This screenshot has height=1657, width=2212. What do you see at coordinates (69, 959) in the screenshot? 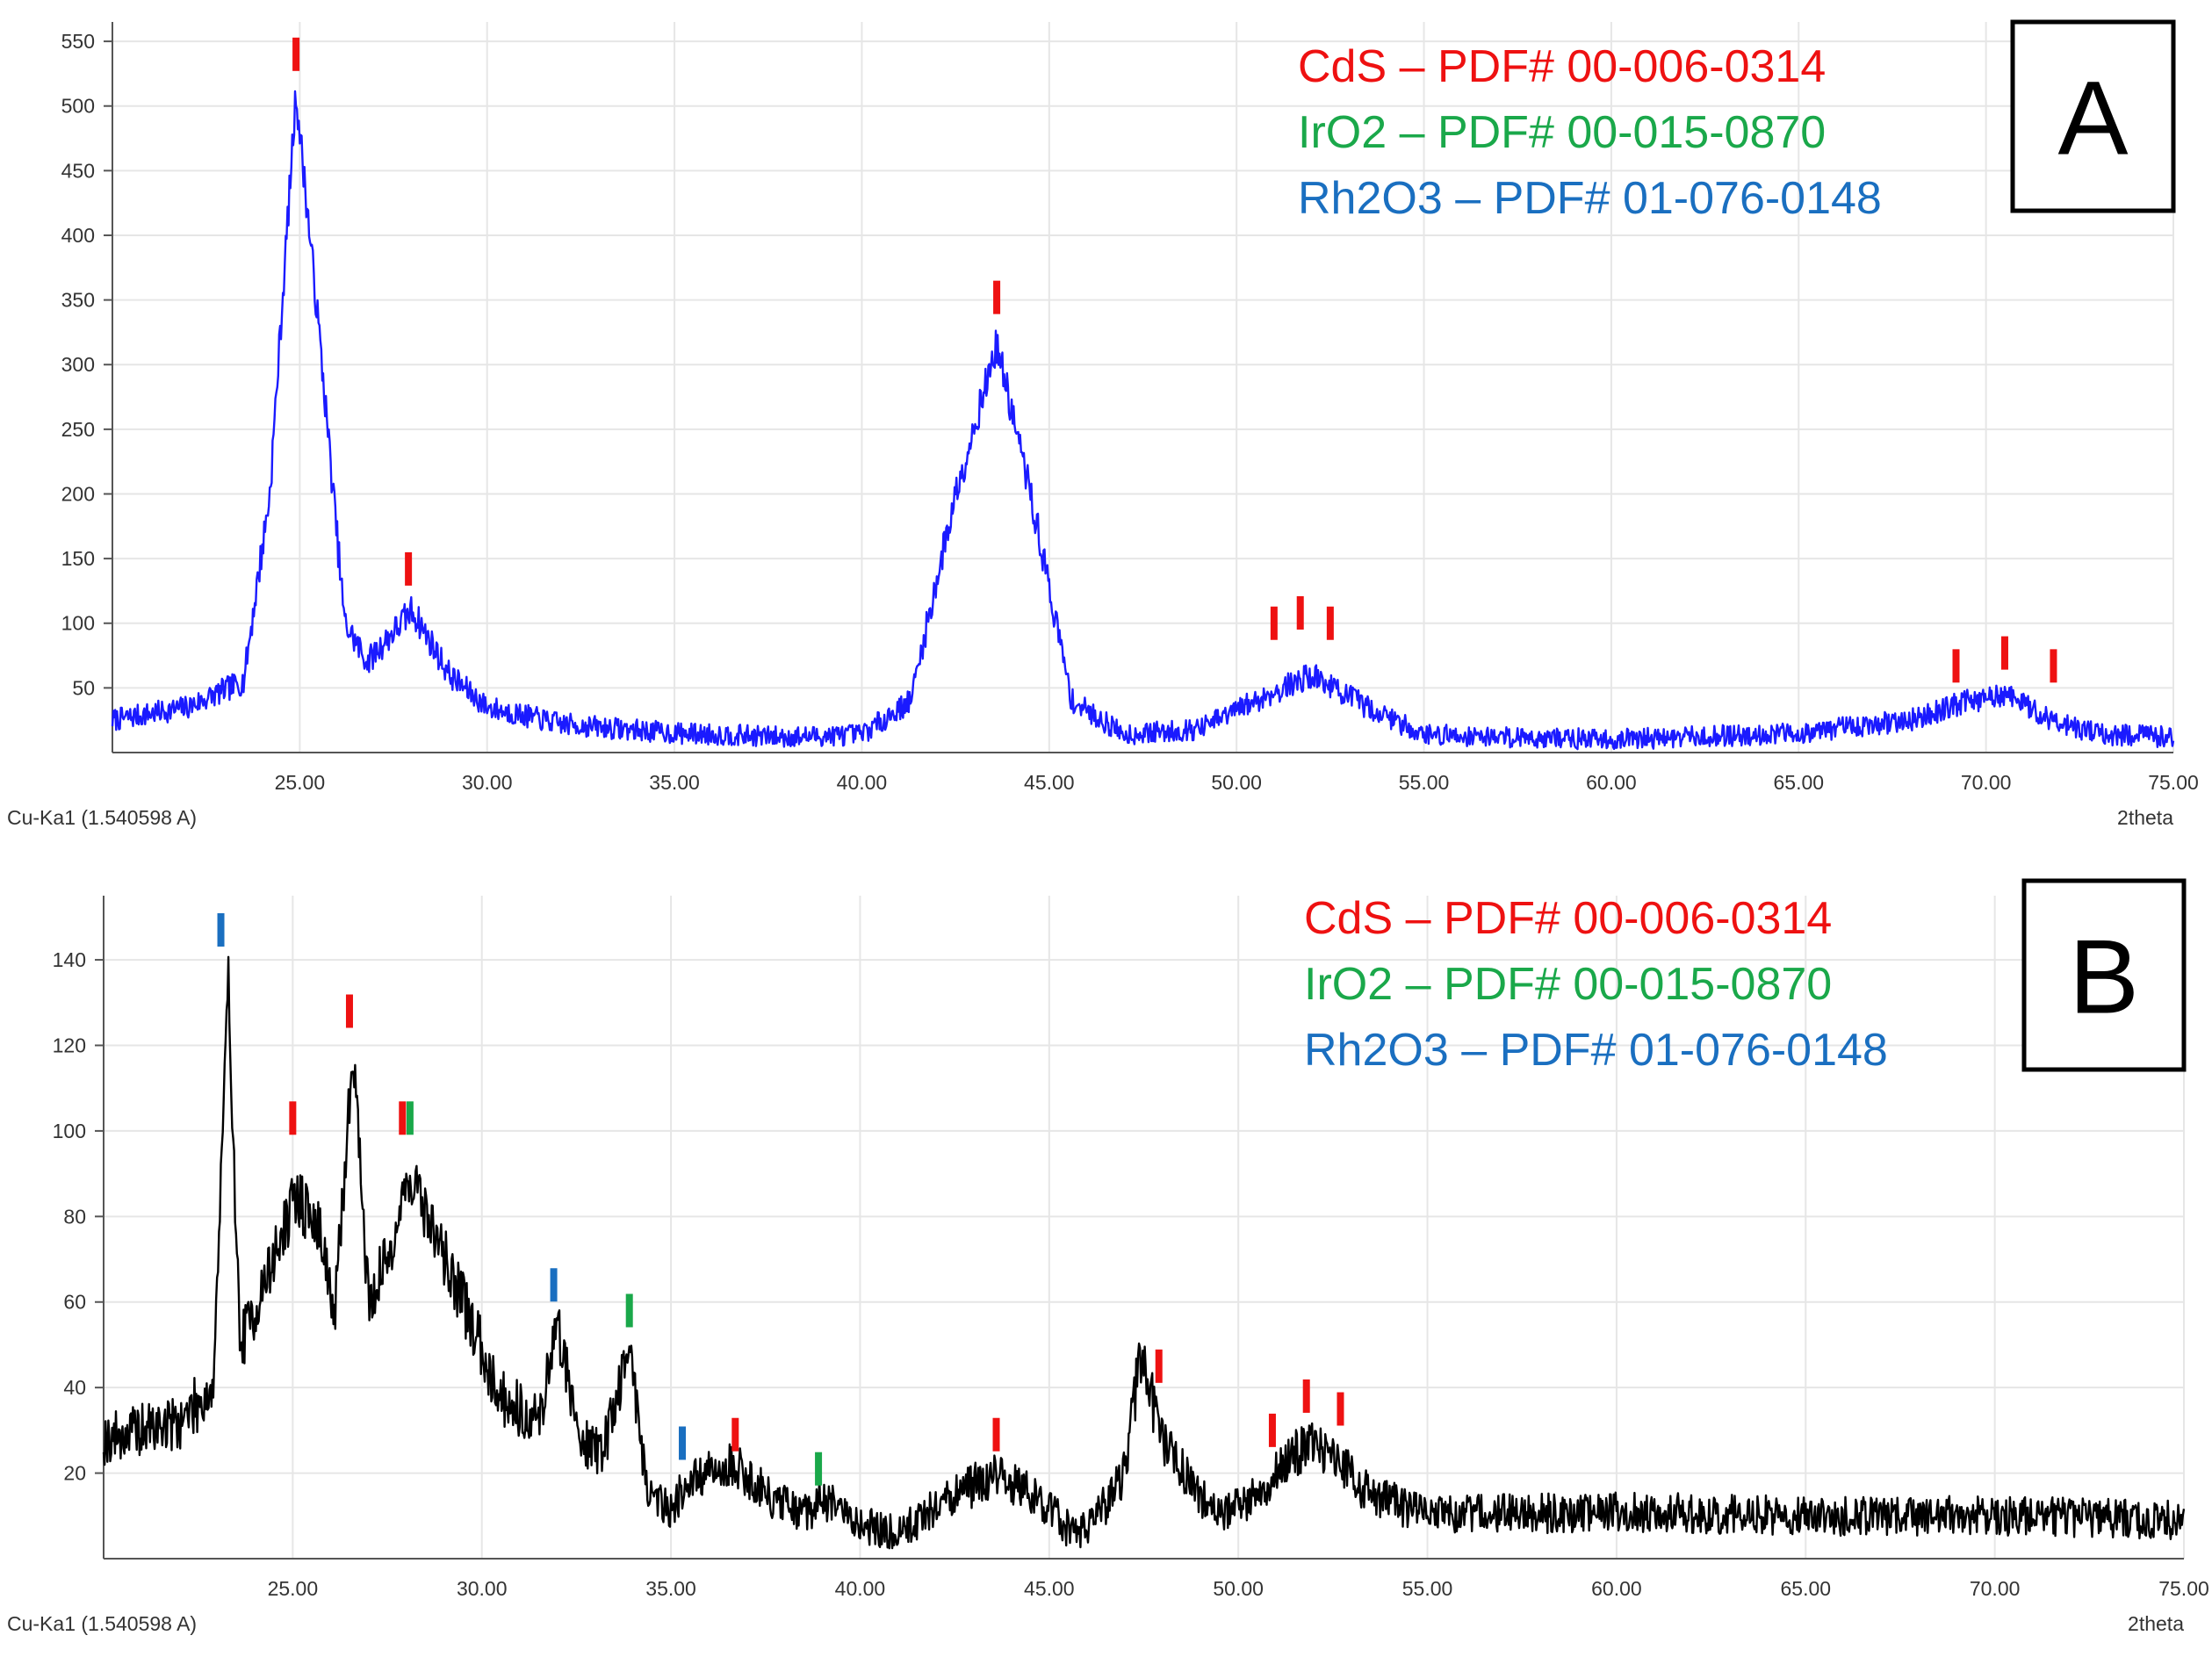
I see `y-tick-label: 140` at bounding box center [69, 959].